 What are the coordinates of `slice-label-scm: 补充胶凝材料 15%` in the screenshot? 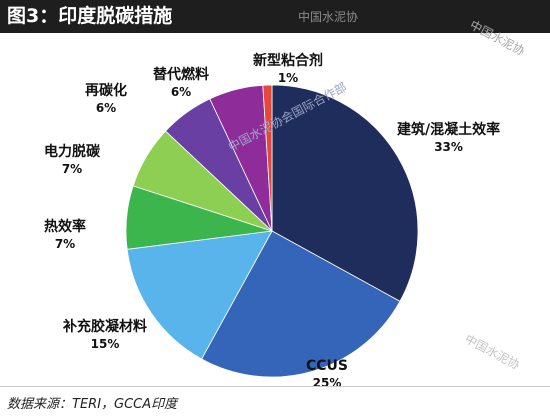 It's located at (105, 335).